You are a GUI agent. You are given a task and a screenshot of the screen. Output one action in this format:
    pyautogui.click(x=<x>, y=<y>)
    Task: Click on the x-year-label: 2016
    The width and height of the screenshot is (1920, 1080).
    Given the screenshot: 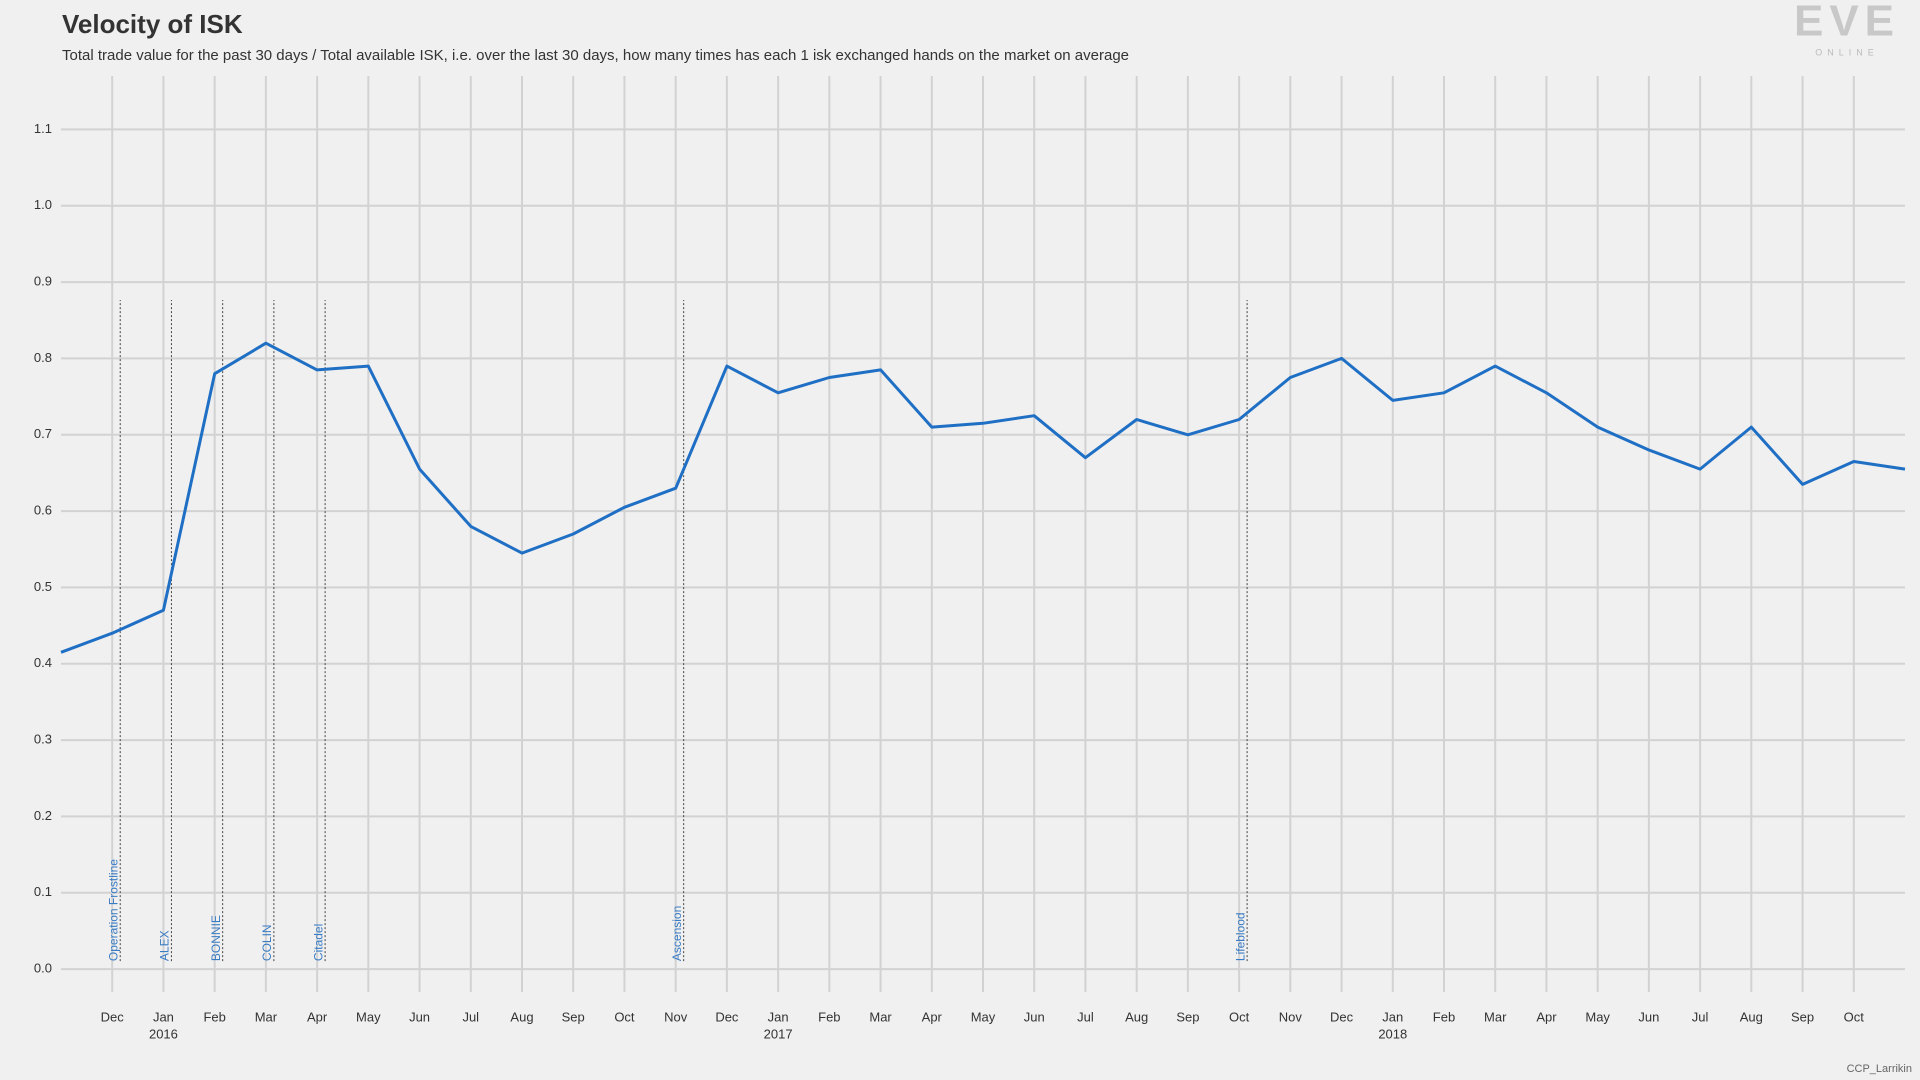 What is the action you would take?
    pyautogui.click(x=163, y=1033)
    